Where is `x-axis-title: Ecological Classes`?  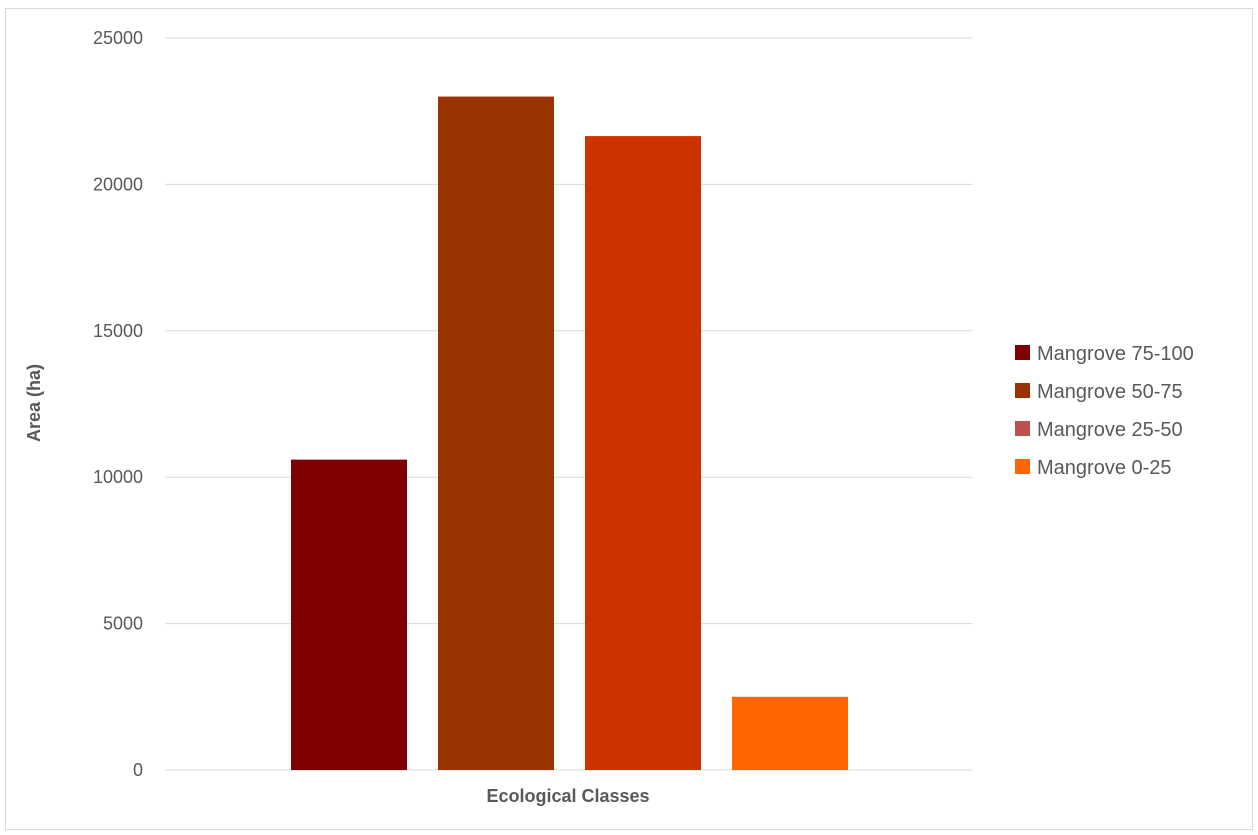
x-axis-title: Ecological Classes is located at coordinates (567, 796).